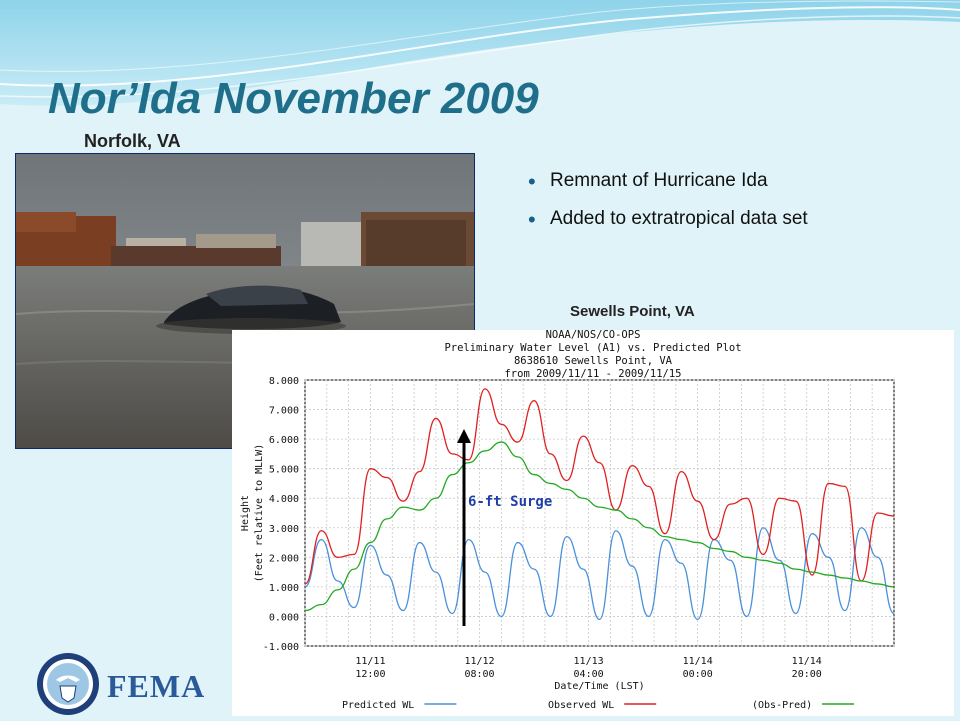  Describe the element at coordinates (668, 182) in the screenshot. I see `bullet-item: Remnant of Hurricane Ida` at that location.